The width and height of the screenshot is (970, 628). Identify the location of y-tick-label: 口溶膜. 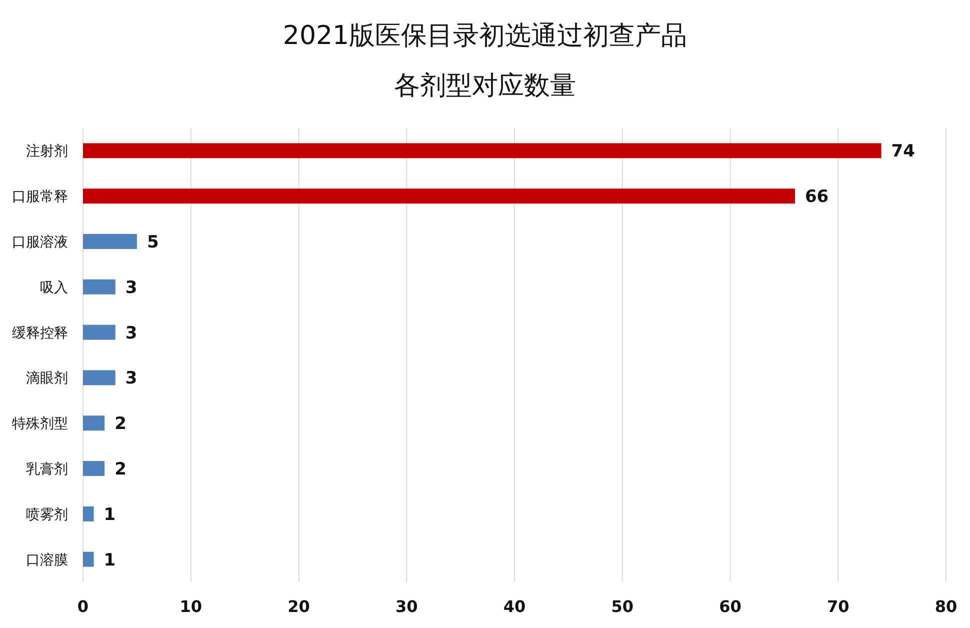
(47, 560).